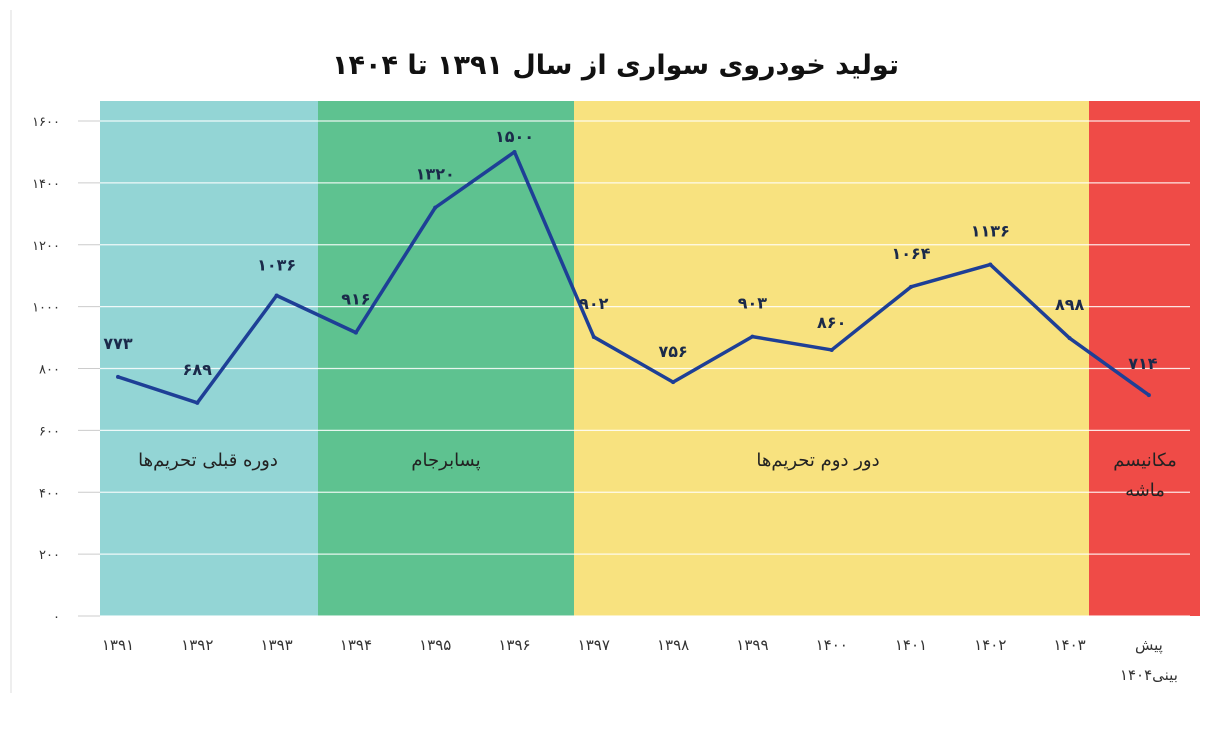 Image resolution: width=1231 pixels, height=743 pixels. Describe the element at coordinates (1145, 460) in the screenshot. I see `band-label: مکانیسم` at that location.